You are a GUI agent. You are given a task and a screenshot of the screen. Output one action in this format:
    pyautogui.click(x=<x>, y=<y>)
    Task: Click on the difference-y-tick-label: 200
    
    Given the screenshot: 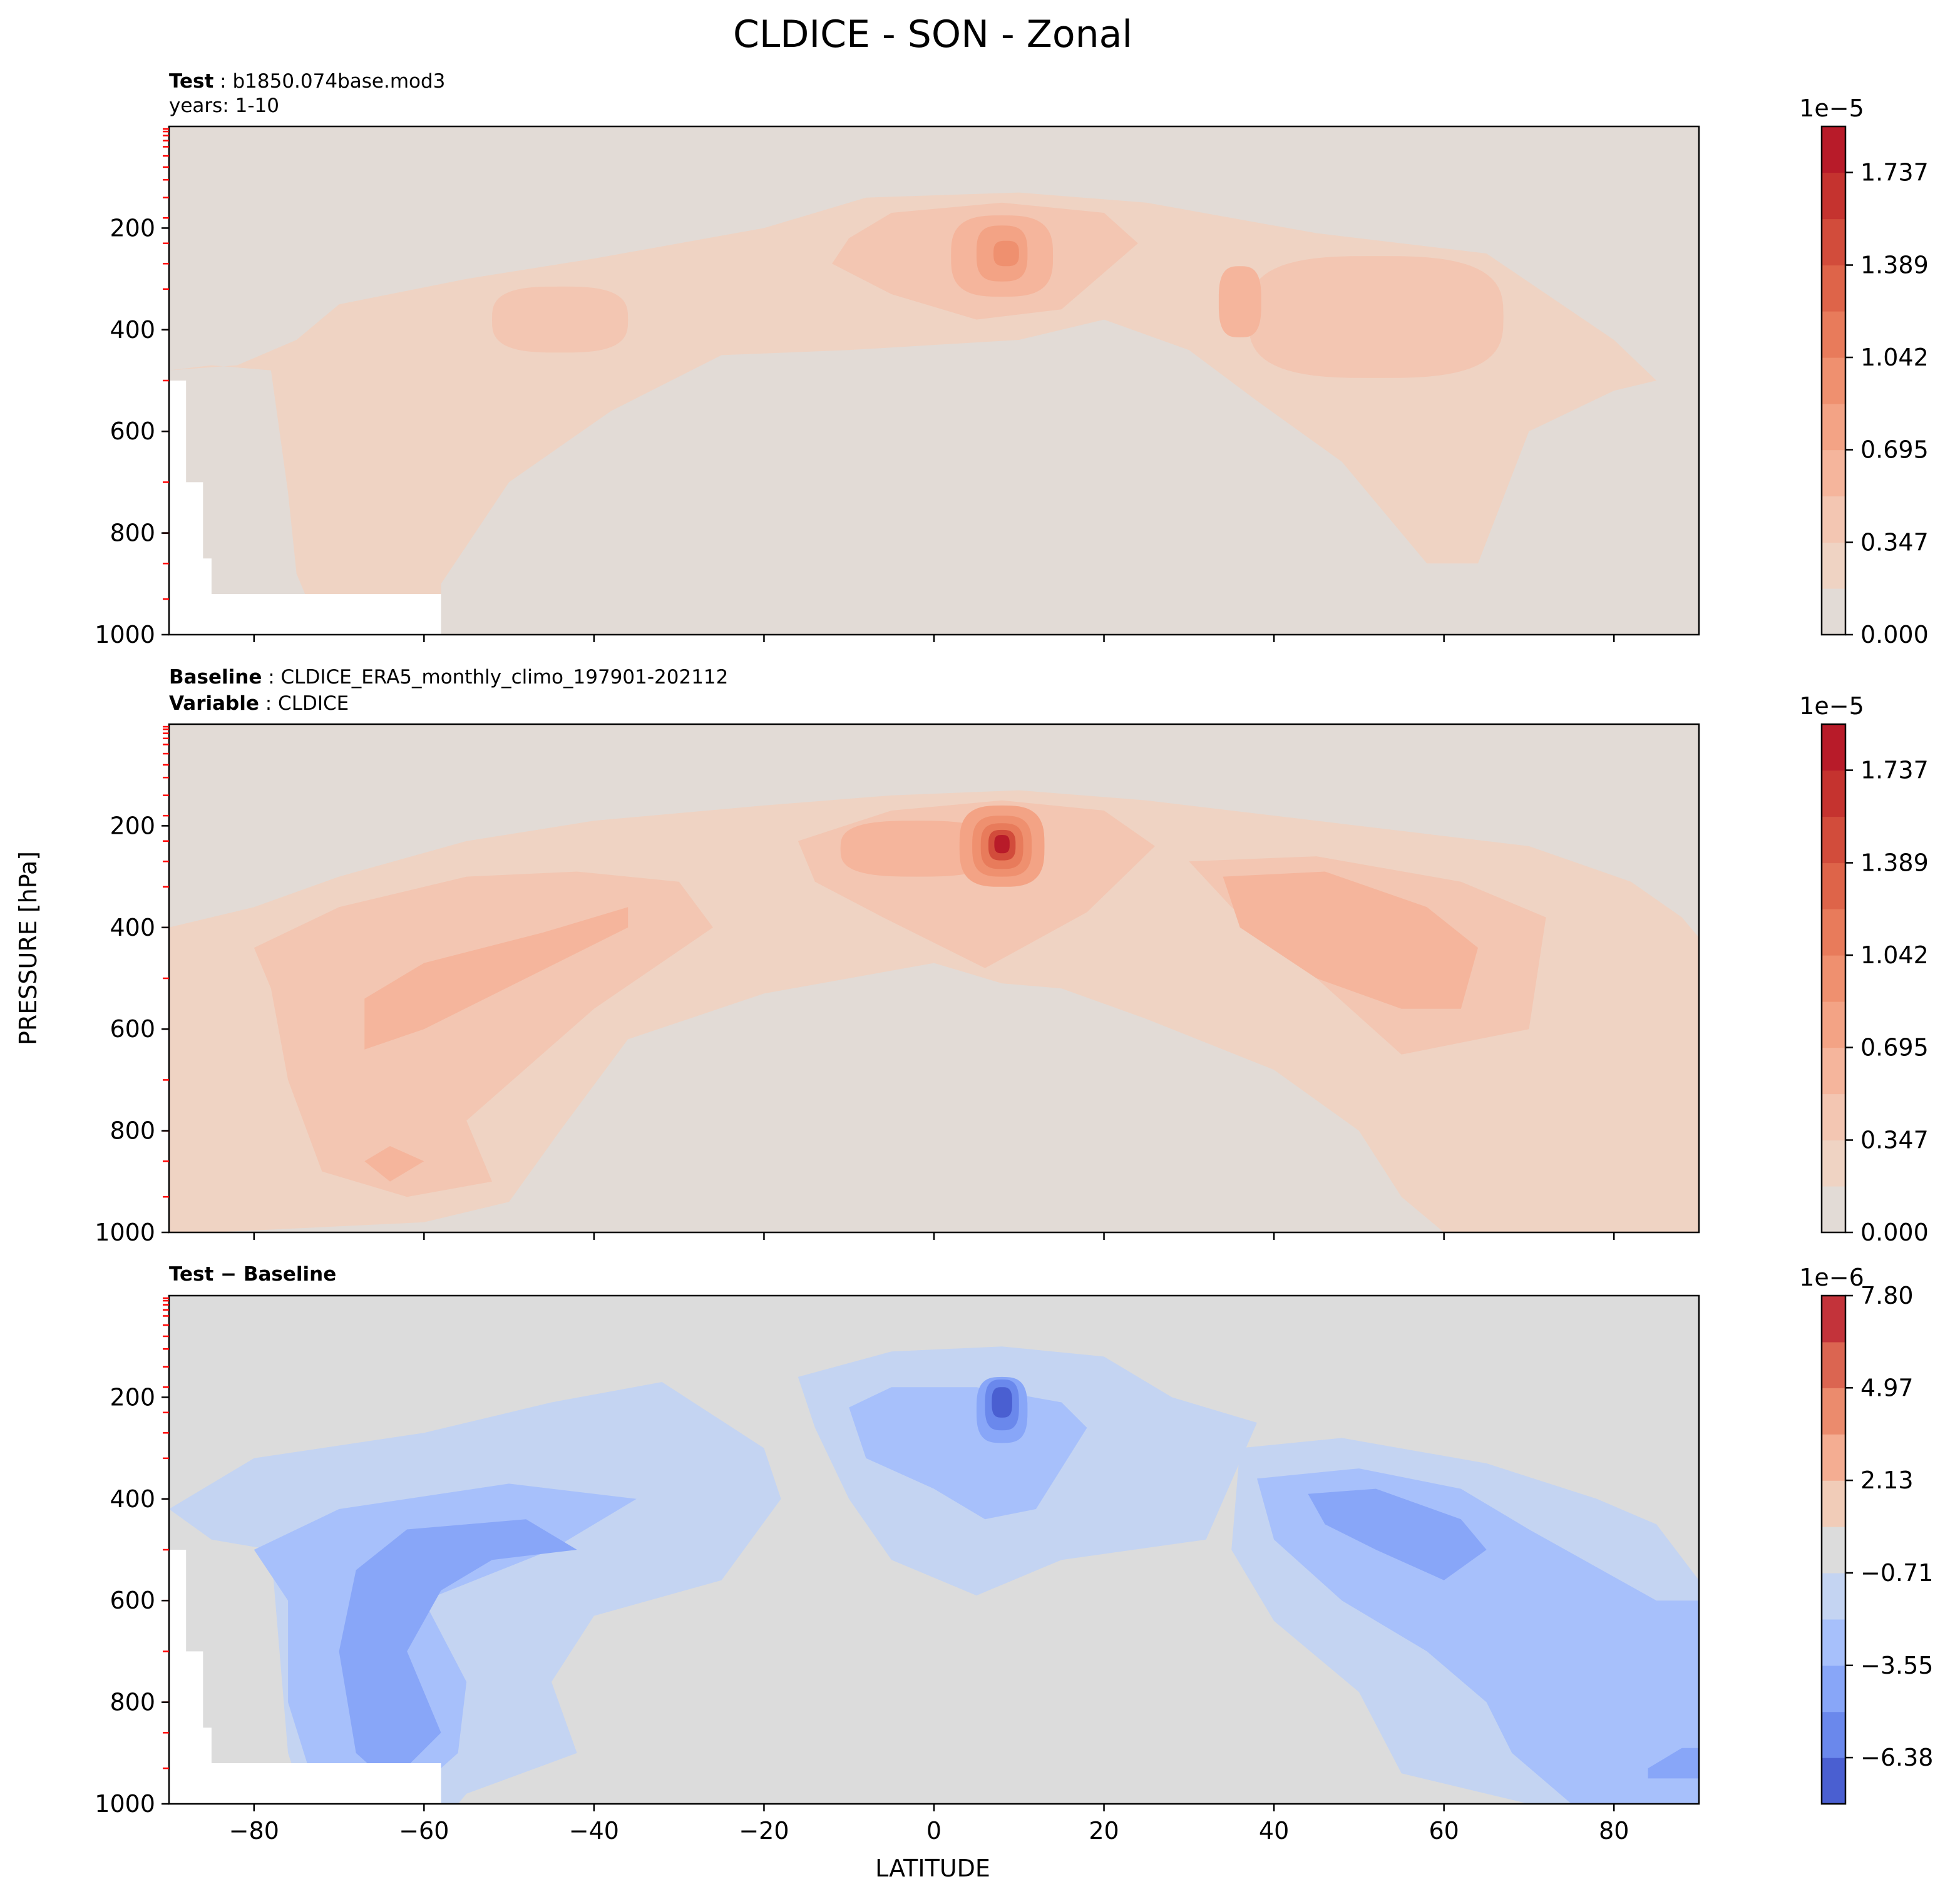 What is the action you would take?
    pyautogui.click(x=132, y=1397)
    